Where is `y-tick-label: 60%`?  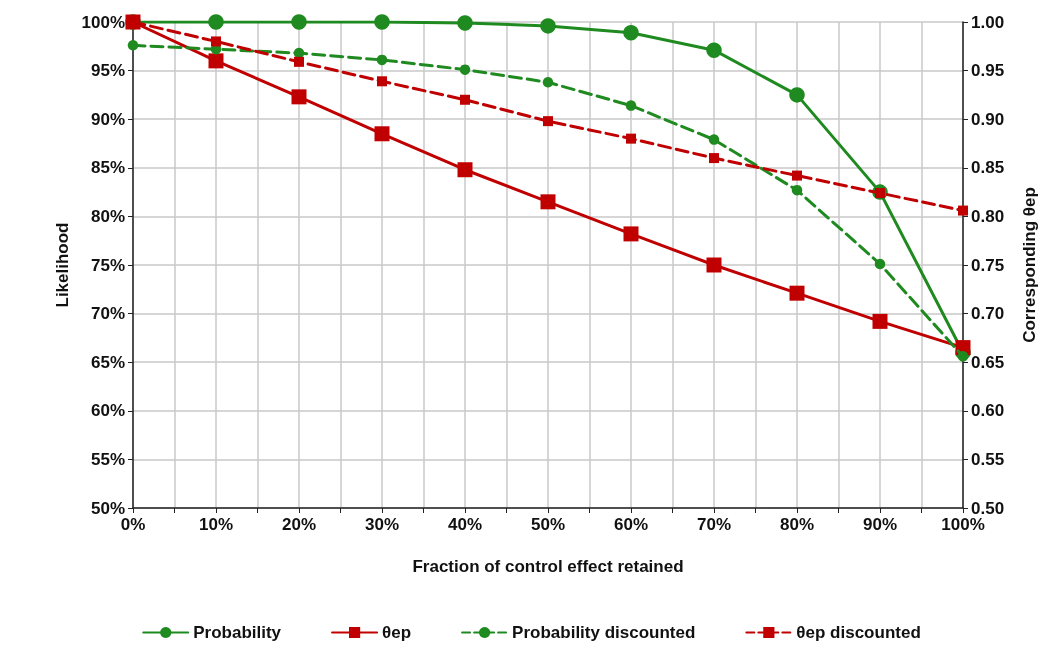 y-tick-label: 60% is located at coordinates (107, 411).